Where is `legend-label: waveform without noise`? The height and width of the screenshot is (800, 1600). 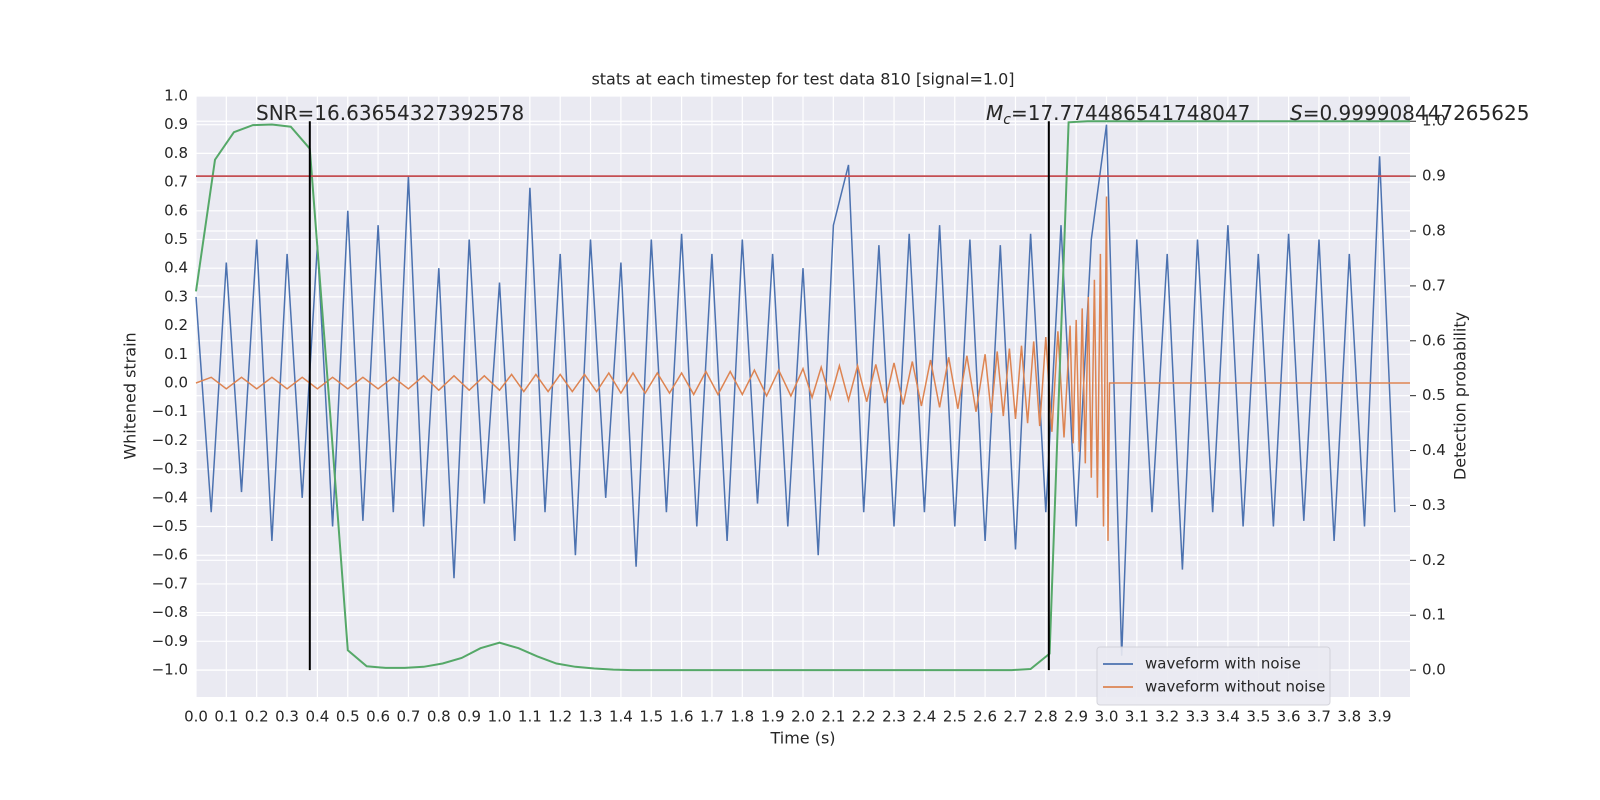 legend-label: waveform without noise is located at coordinates (1235, 687).